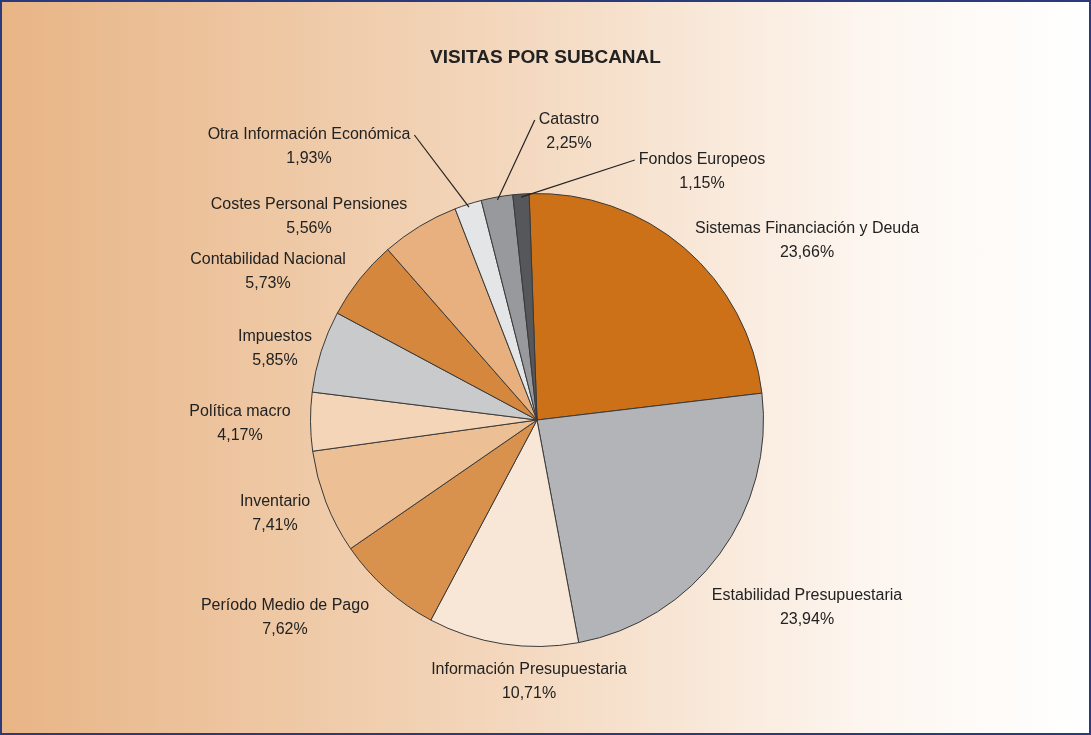  I want to click on slice-label: Otra Información Económica, so click(309, 134).